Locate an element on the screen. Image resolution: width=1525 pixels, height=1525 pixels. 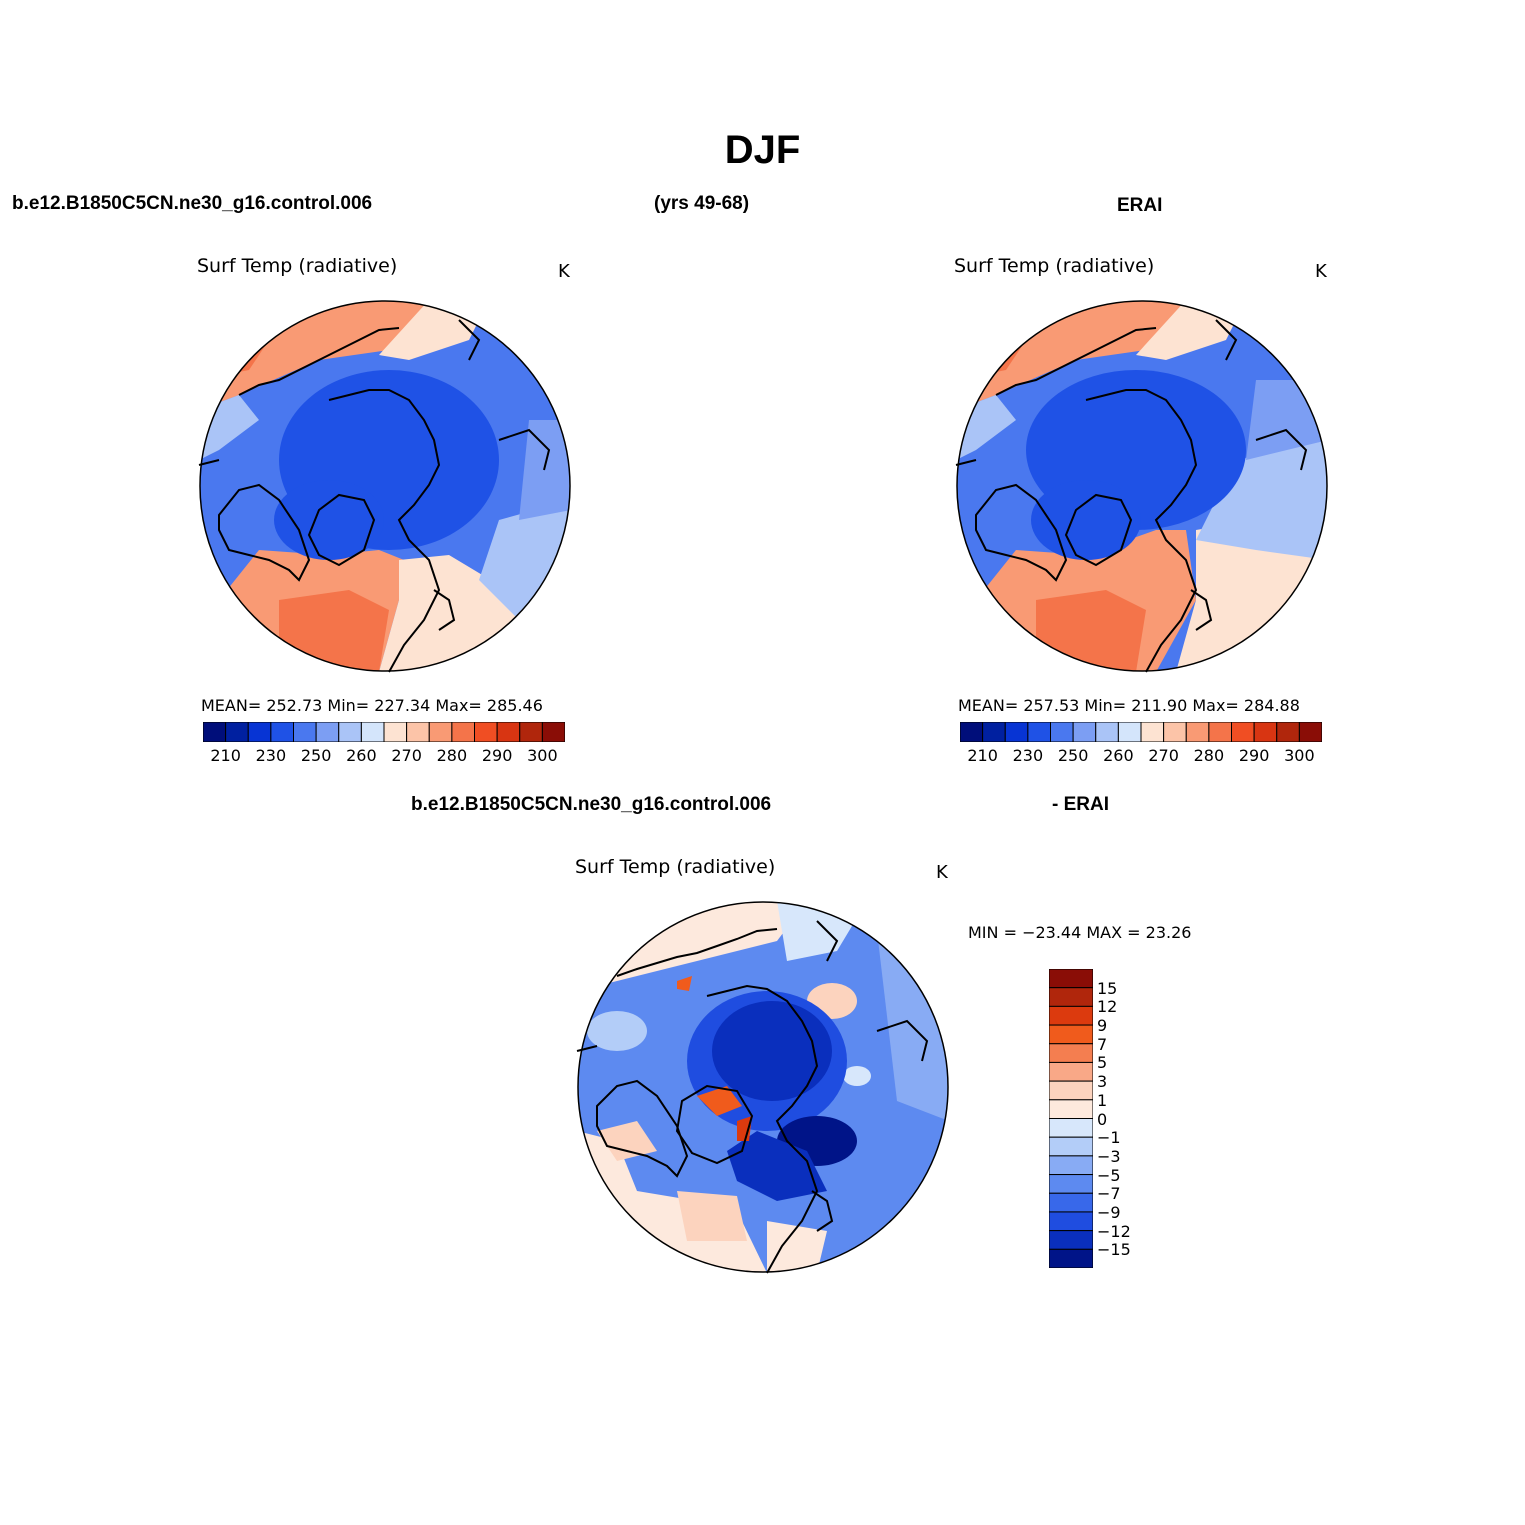
obs-colorbar is located at coordinates (1141, 732).